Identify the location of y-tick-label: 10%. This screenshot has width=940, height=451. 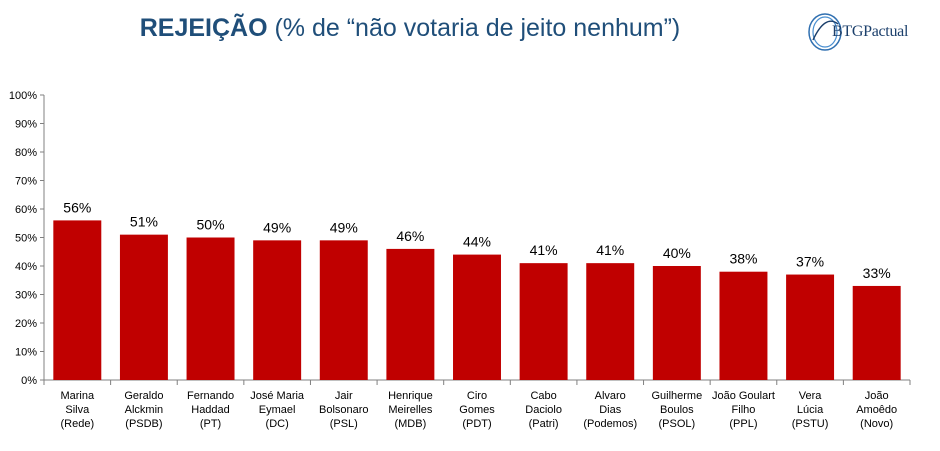
(26, 353).